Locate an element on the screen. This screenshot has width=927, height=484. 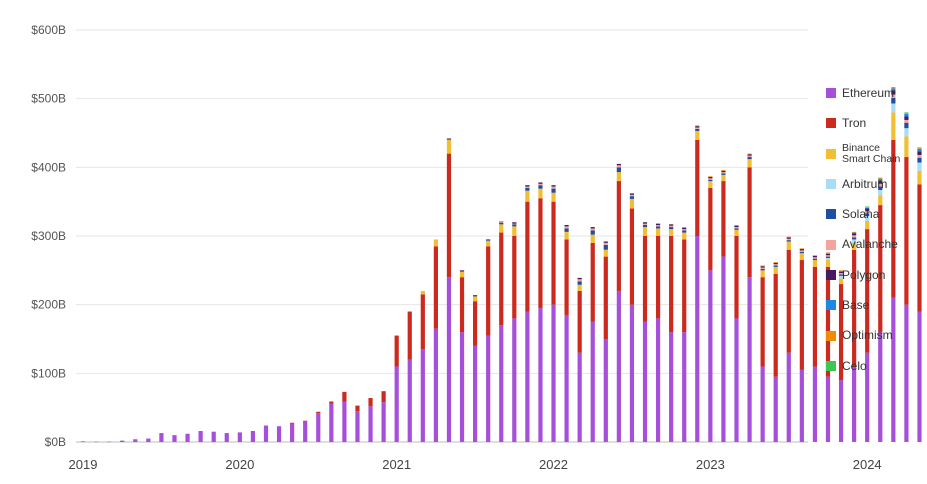
legend-item: Base is located at coordinates (876, 305).